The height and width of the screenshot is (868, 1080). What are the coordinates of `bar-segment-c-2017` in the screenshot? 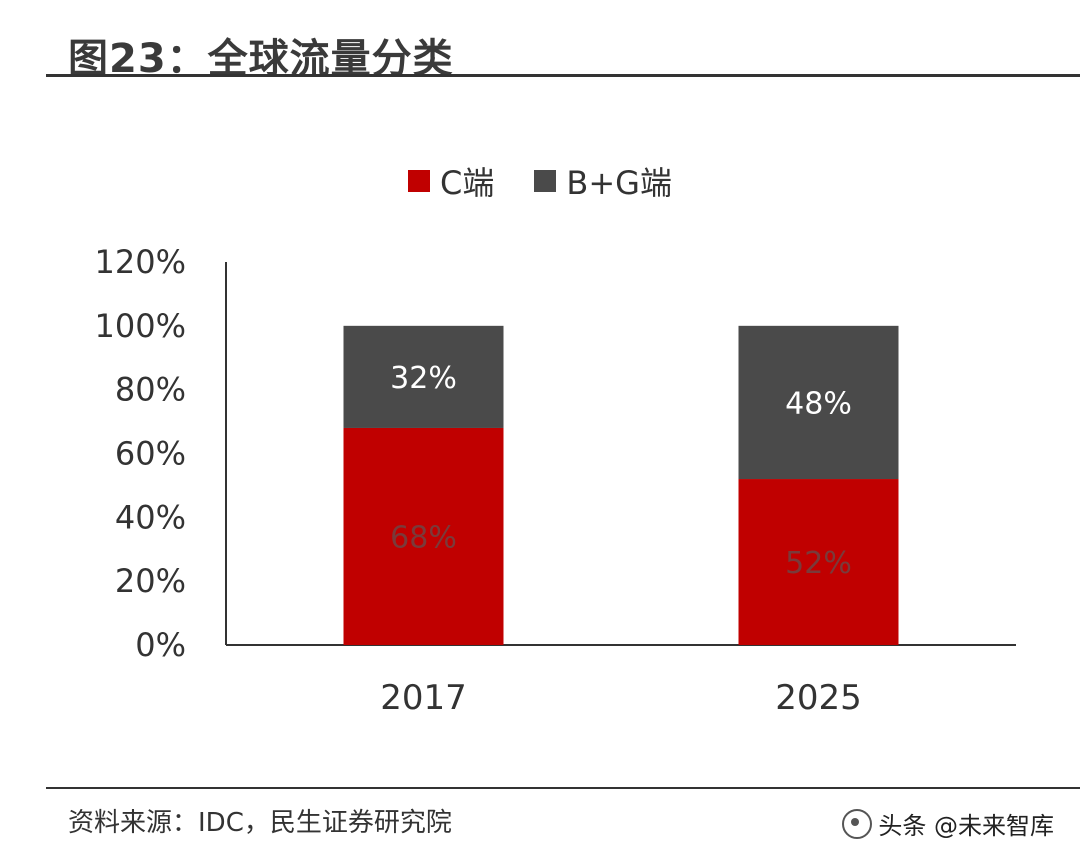 It's located at (423, 536).